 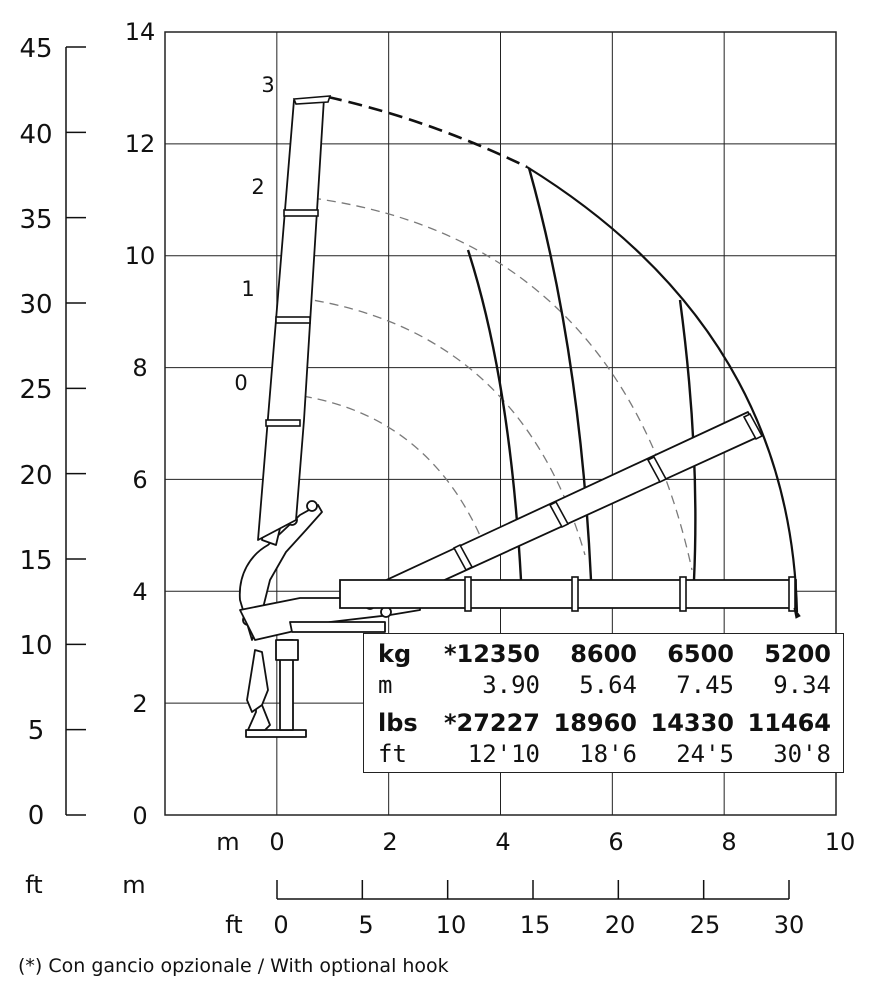 What do you see at coordinates (227, 842) in the screenshot?
I see `x-unit-label: m` at bounding box center [227, 842].